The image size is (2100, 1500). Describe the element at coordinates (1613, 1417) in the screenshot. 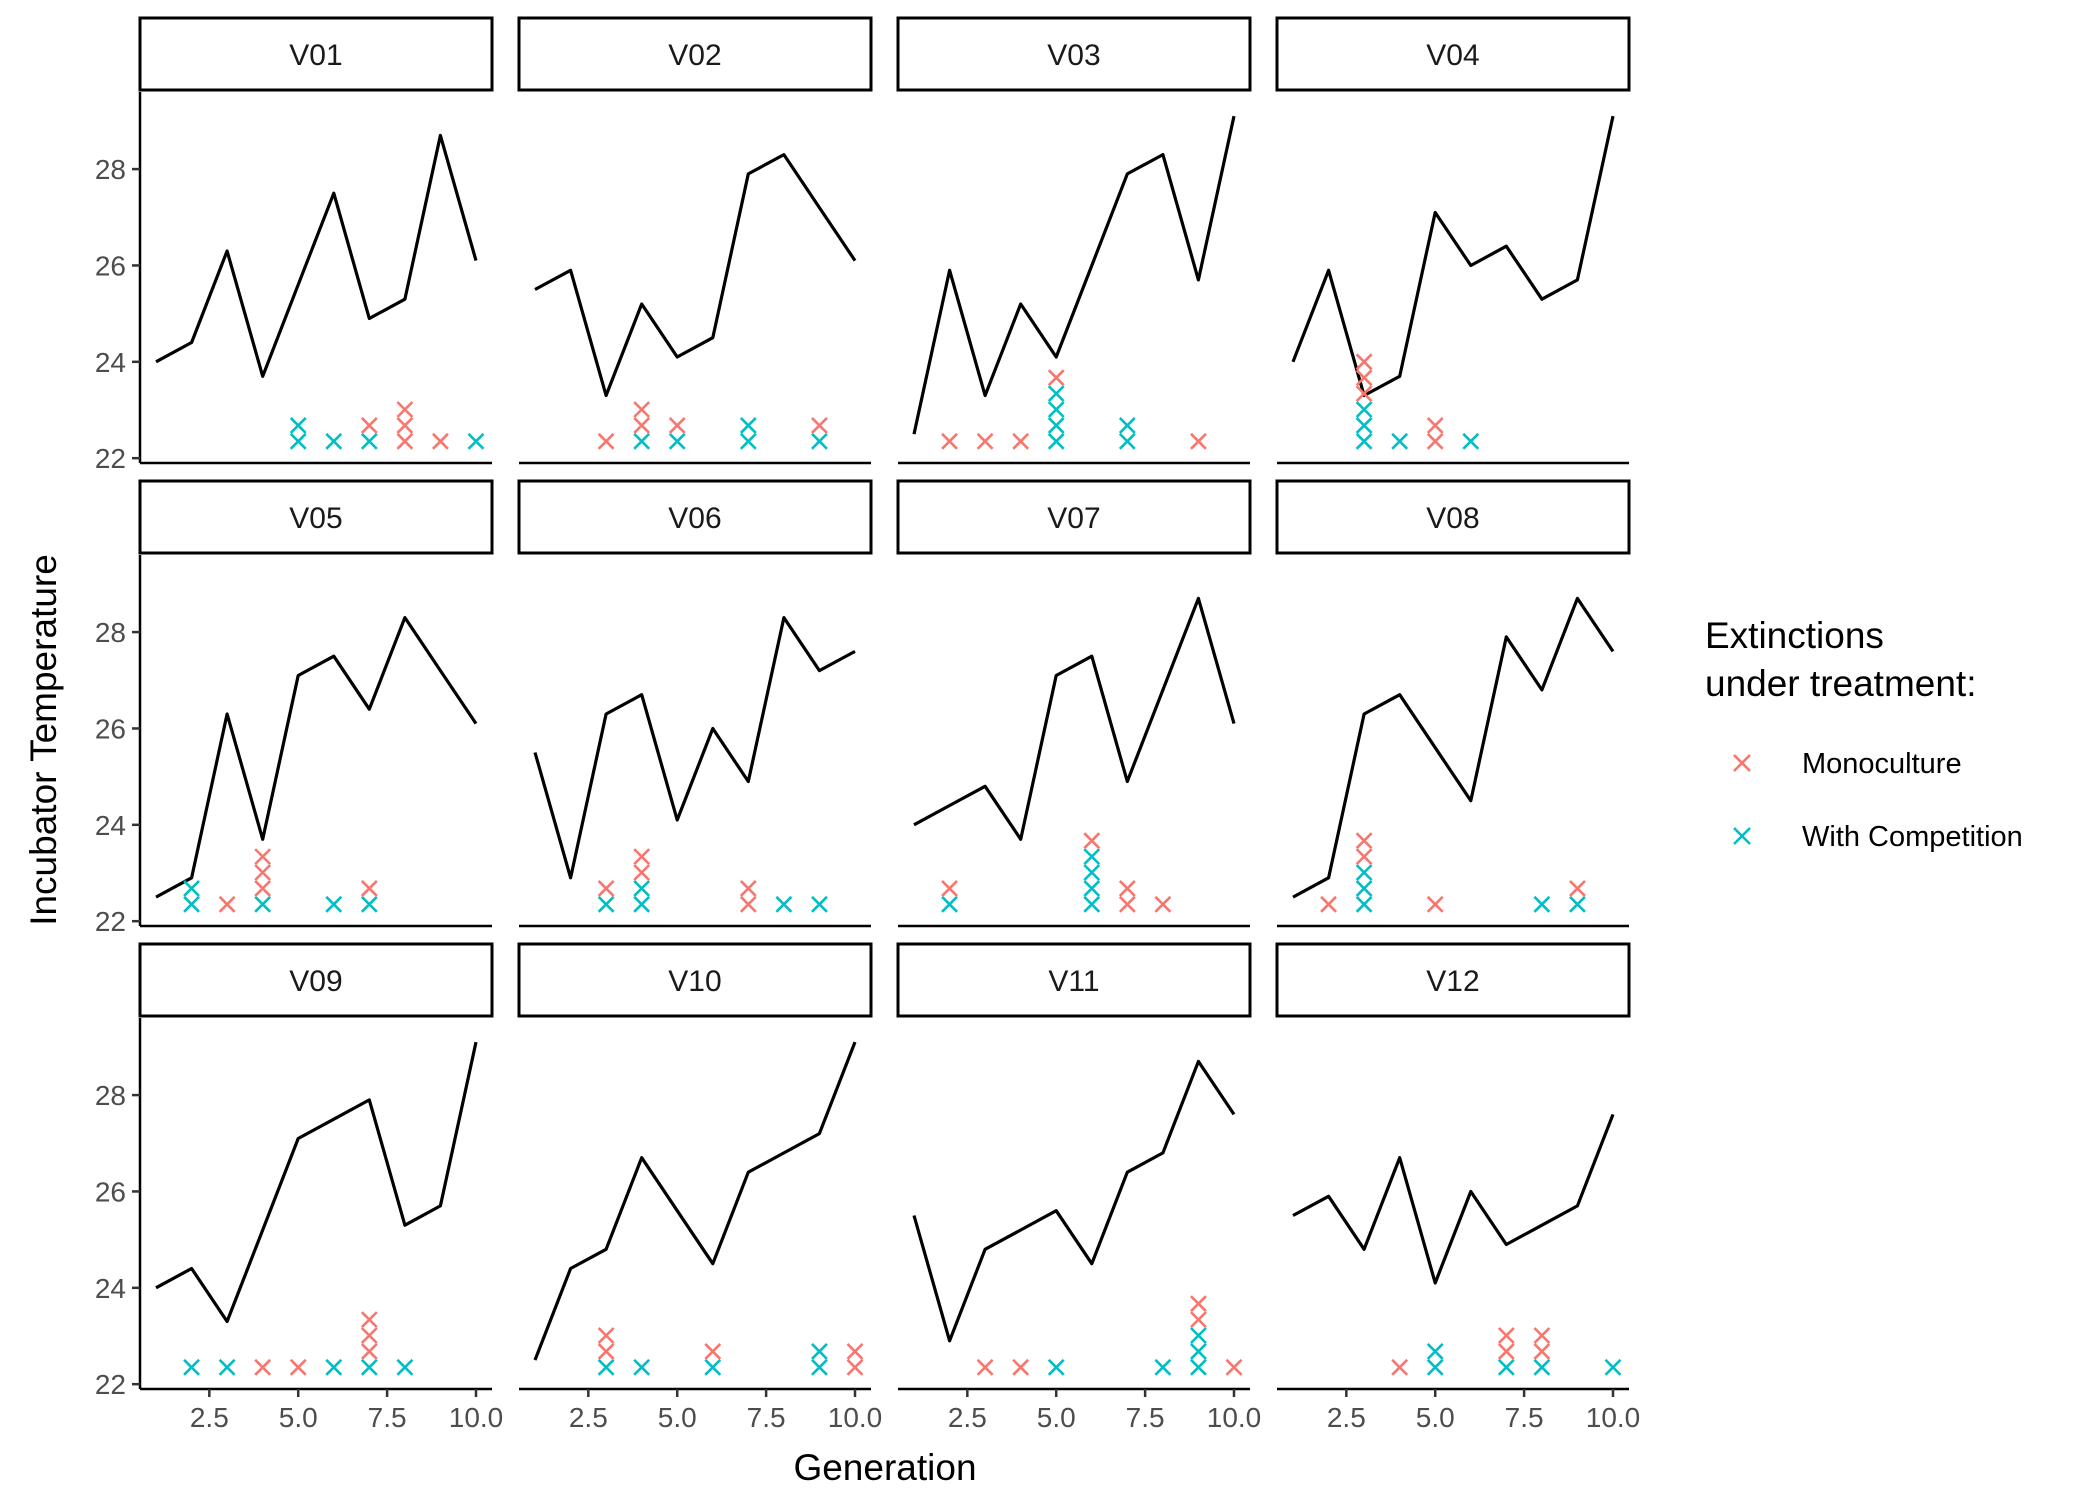

I see `x-tick-label: 10.0` at that location.